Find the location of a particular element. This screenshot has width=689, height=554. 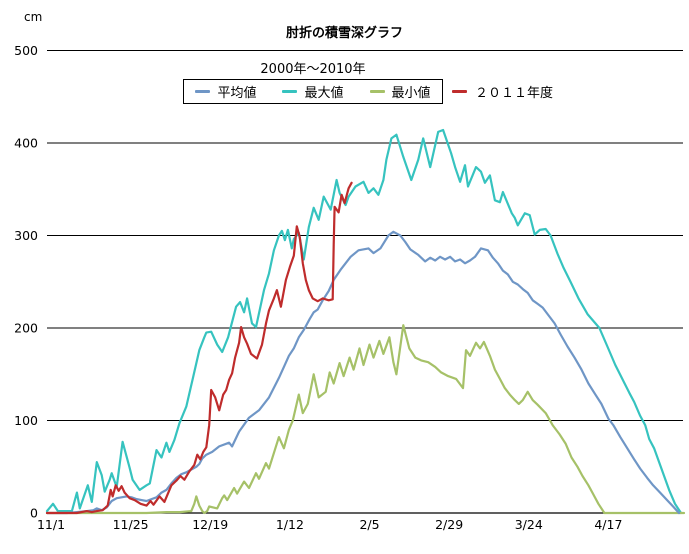

min-line-swatch is located at coordinates (377, 91).